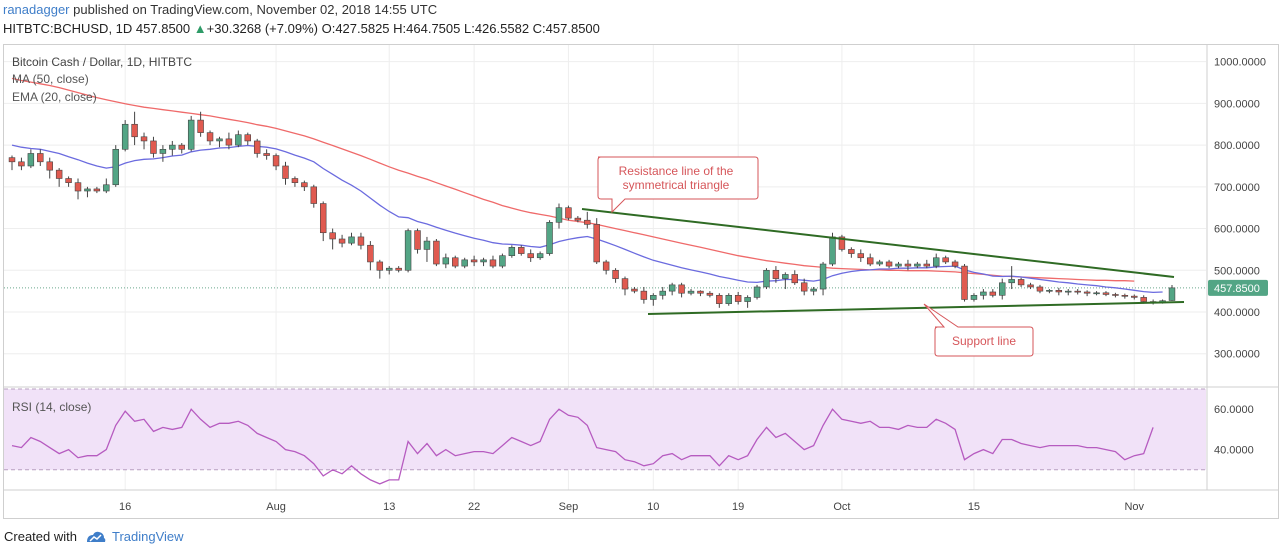 The height and width of the screenshot is (554, 1280). What do you see at coordinates (676, 185) in the screenshot?
I see `resistance-callout-line2: symmetrical triangle` at bounding box center [676, 185].